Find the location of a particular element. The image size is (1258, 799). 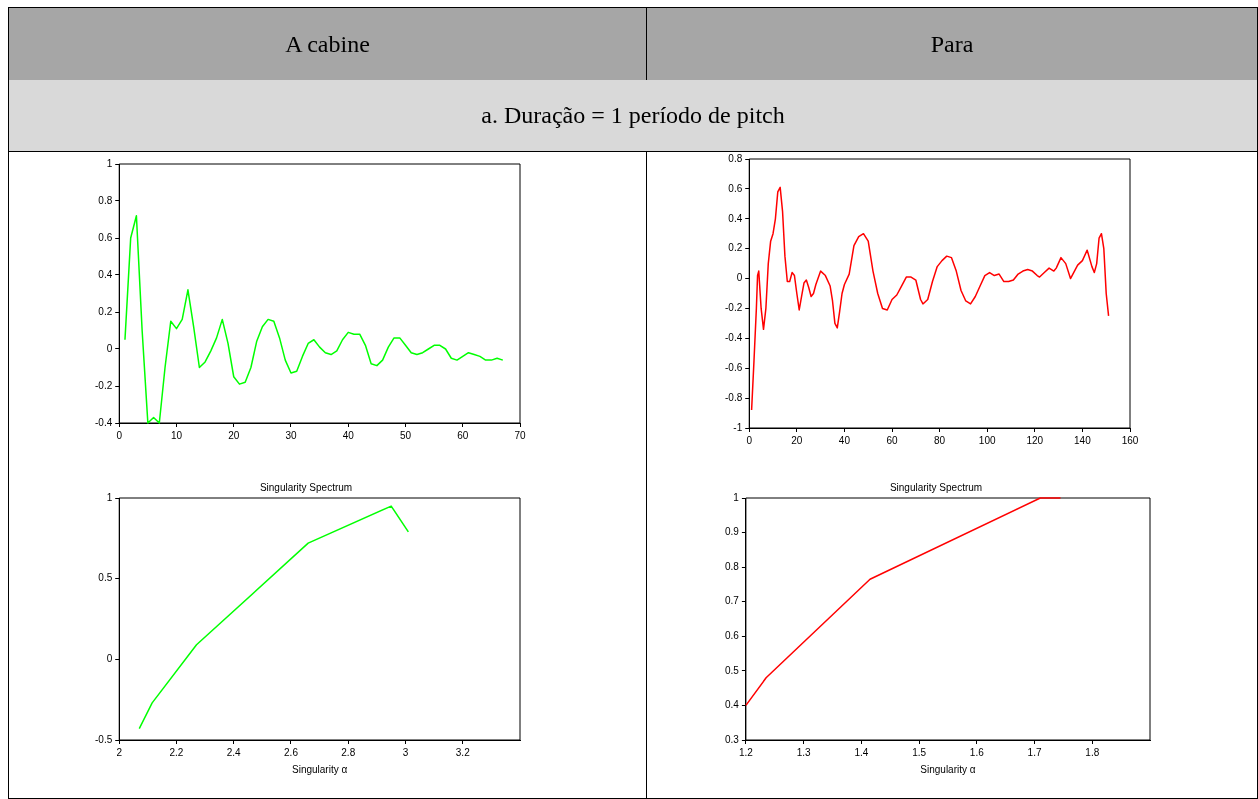

x-tick-label: 2.2 is located at coordinates (176, 752).